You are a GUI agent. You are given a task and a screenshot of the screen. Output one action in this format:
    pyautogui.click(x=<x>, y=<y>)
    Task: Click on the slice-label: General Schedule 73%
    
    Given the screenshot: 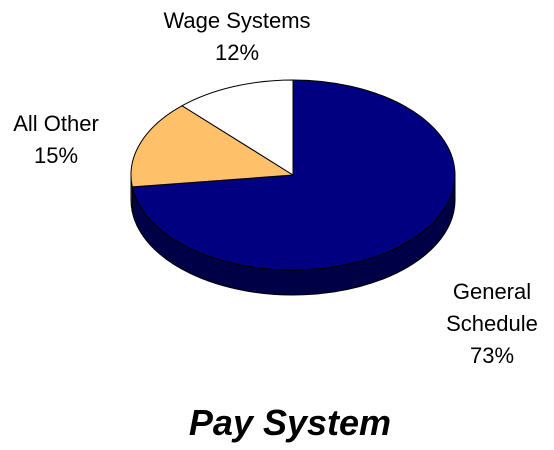 What is the action you would take?
    pyautogui.click(x=492, y=324)
    